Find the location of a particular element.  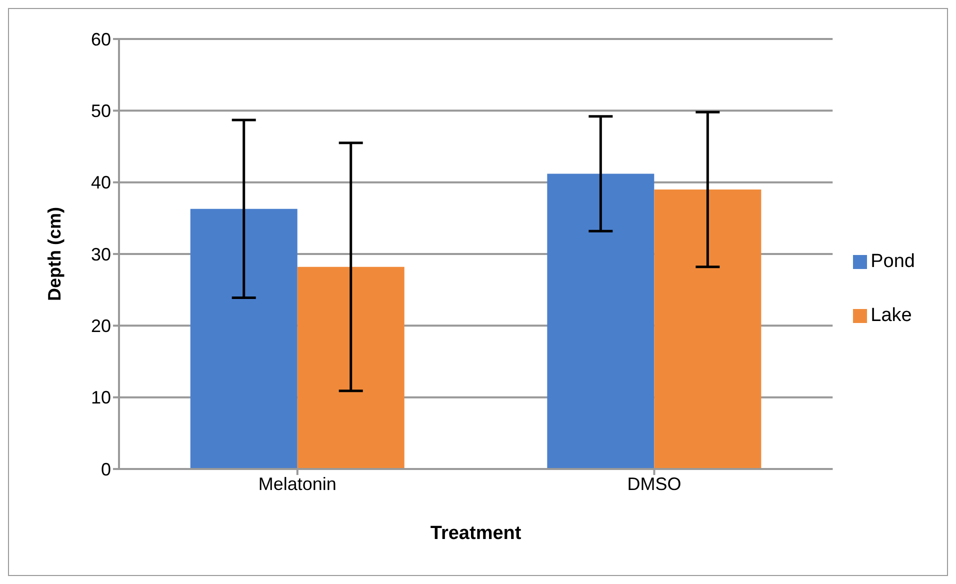

y-tick-label: 40 is located at coordinates (100, 182).